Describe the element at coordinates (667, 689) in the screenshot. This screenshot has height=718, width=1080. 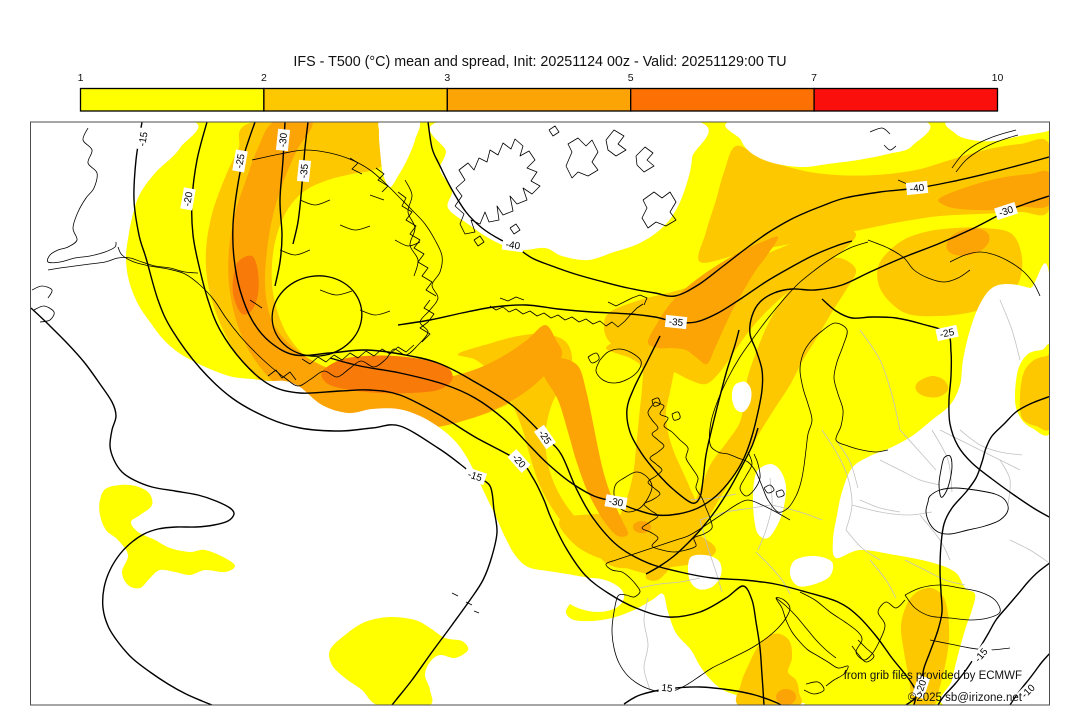
I see `svg-text: 15` at that location.